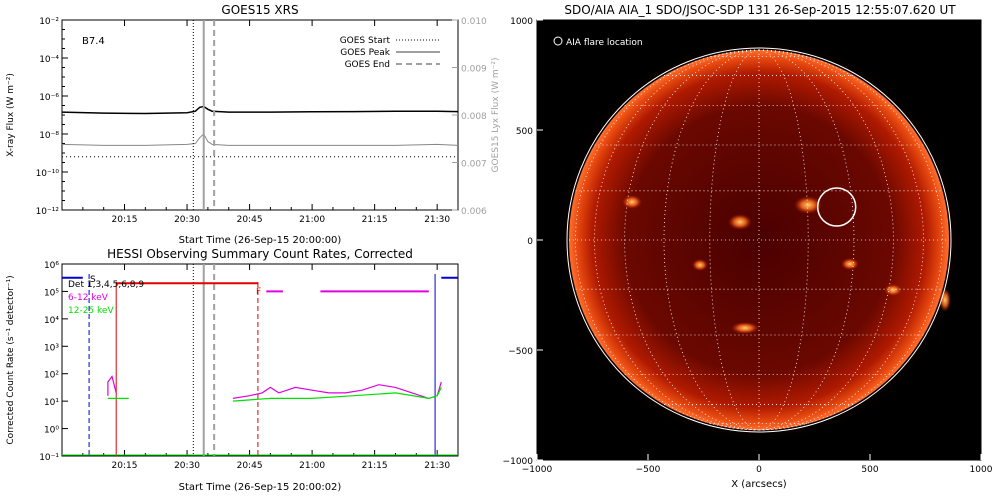 The image size is (1000, 500). I want to click on goes-right-tick-label: 0.006, so click(474, 212).